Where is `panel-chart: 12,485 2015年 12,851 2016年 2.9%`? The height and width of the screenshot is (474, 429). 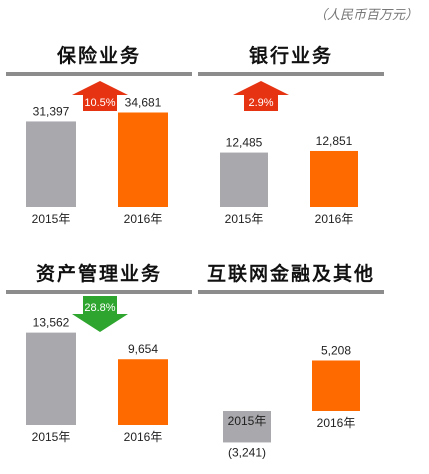 panel-chart: 12,485 2015年 12,851 2016年 2.9% is located at coordinates (289, 153).